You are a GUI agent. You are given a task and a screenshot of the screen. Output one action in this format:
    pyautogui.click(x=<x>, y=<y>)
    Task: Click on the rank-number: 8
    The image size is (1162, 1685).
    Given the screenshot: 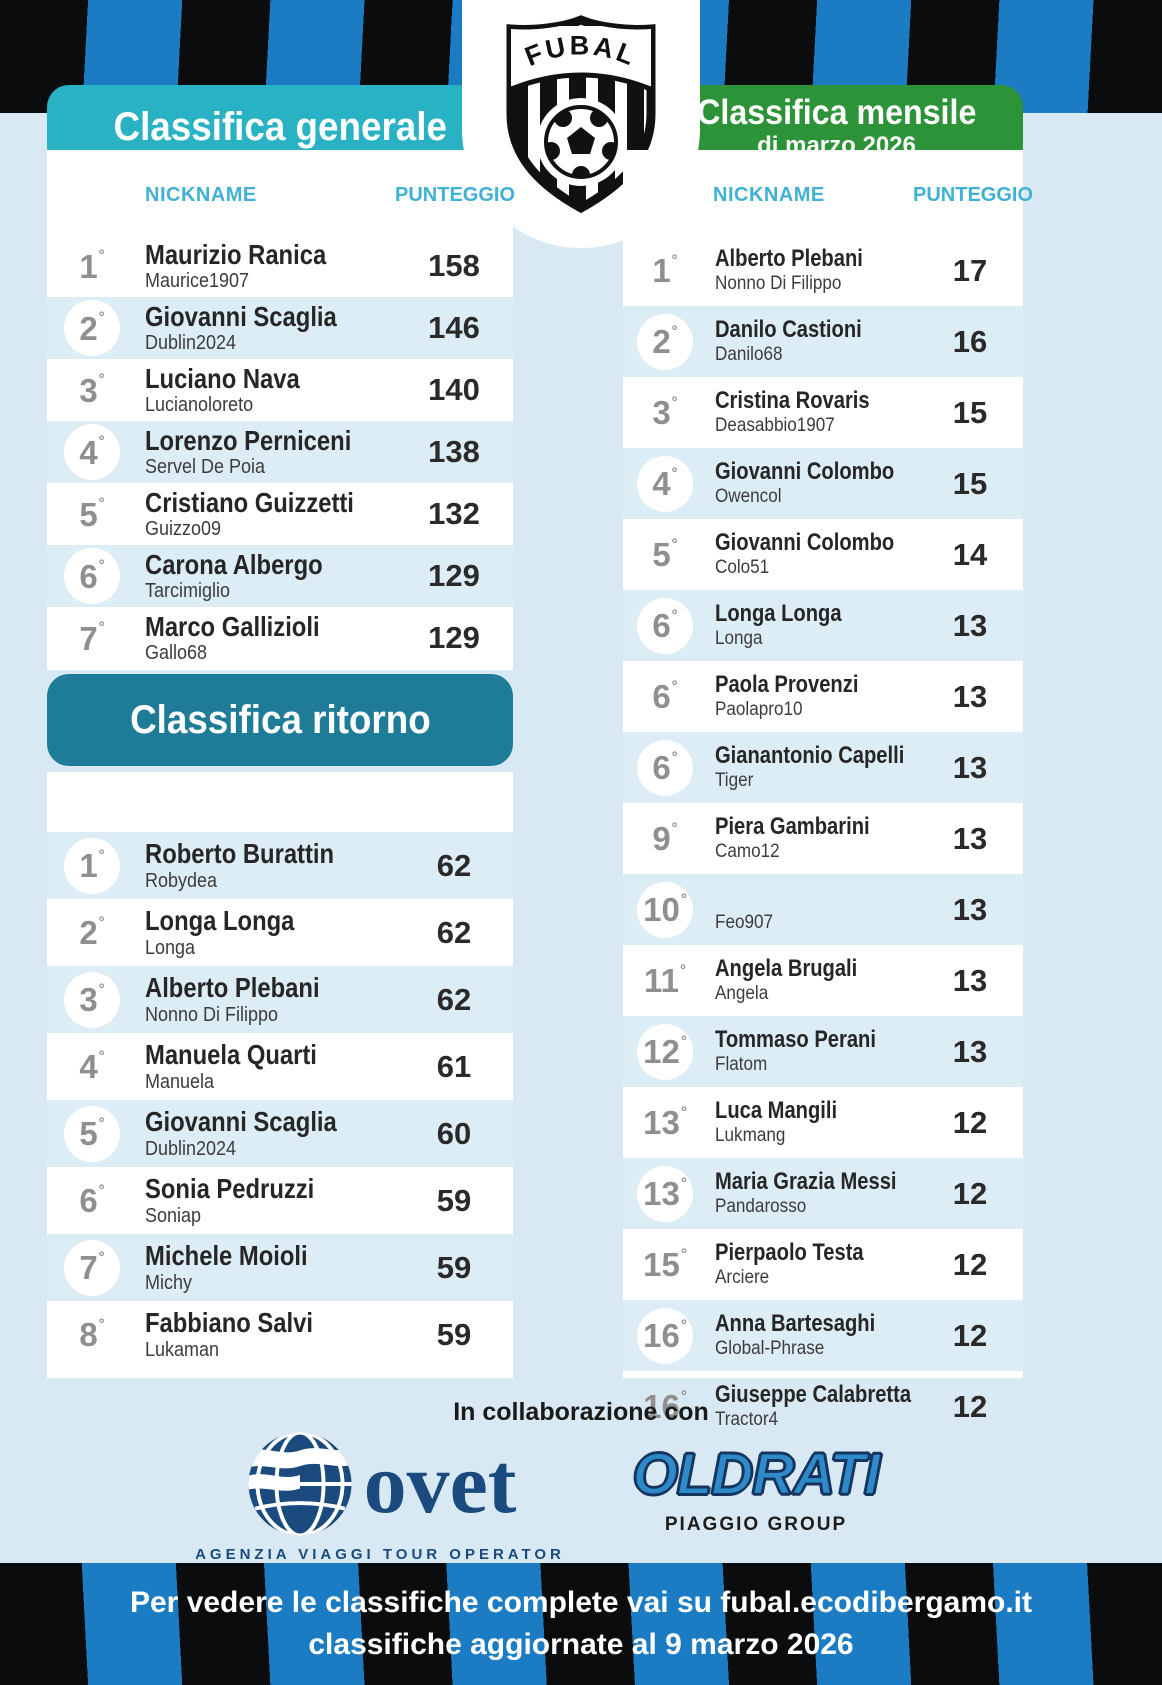 What is the action you would take?
    pyautogui.click(x=88, y=1334)
    